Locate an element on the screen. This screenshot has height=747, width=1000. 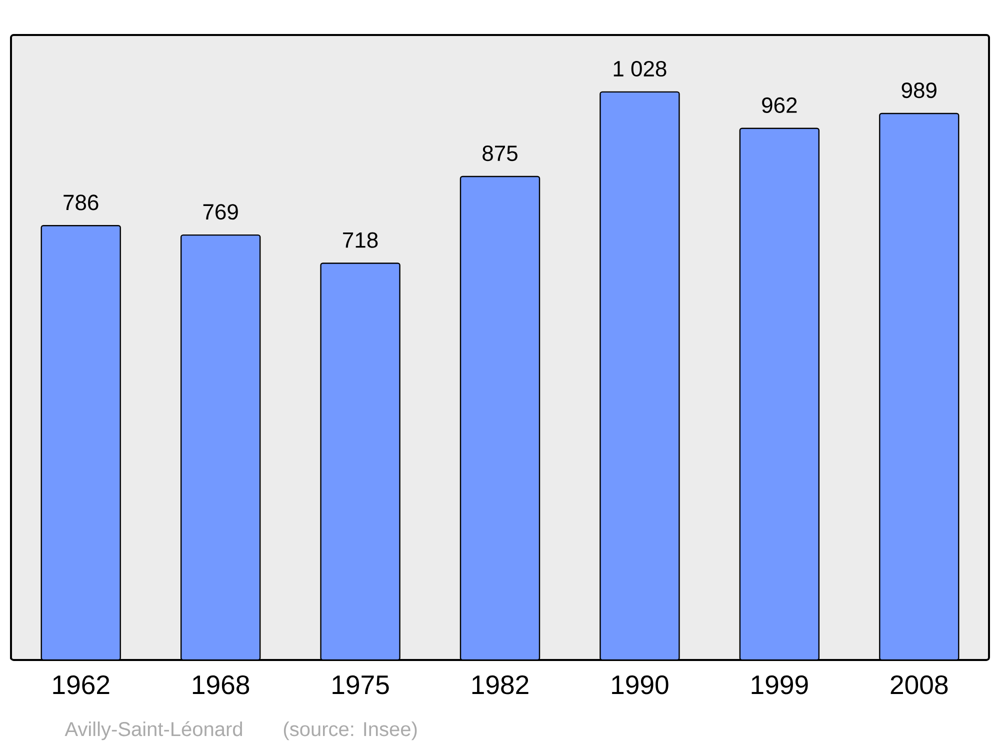
x-tick-label: 1982 is located at coordinates (500, 684).